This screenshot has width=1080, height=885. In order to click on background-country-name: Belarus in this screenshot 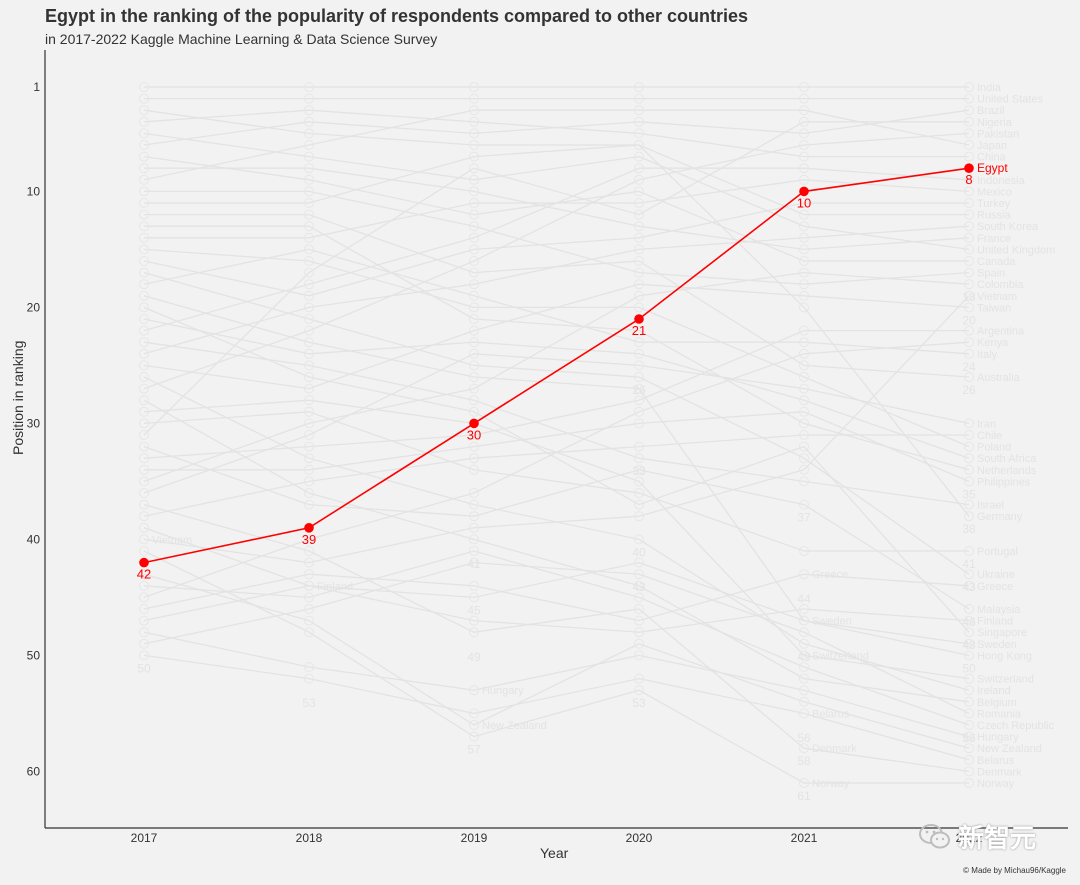, I will do `click(831, 714)`.